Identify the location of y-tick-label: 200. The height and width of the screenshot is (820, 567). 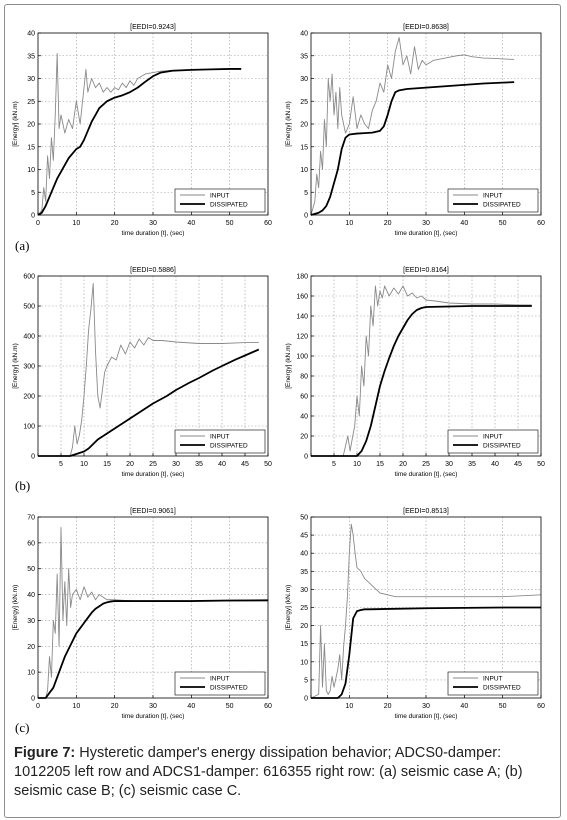
(29, 397).